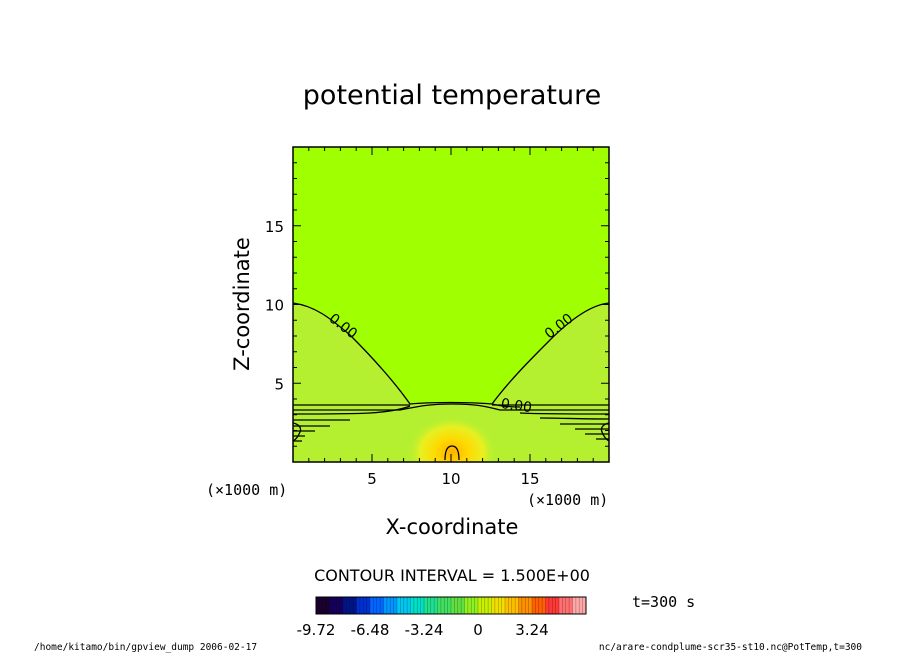 This screenshot has height=654, width=904. Describe the element at coordinates (246, 490) in the screenshot. I see `y-scale-note: (×1000 m)` at that location.